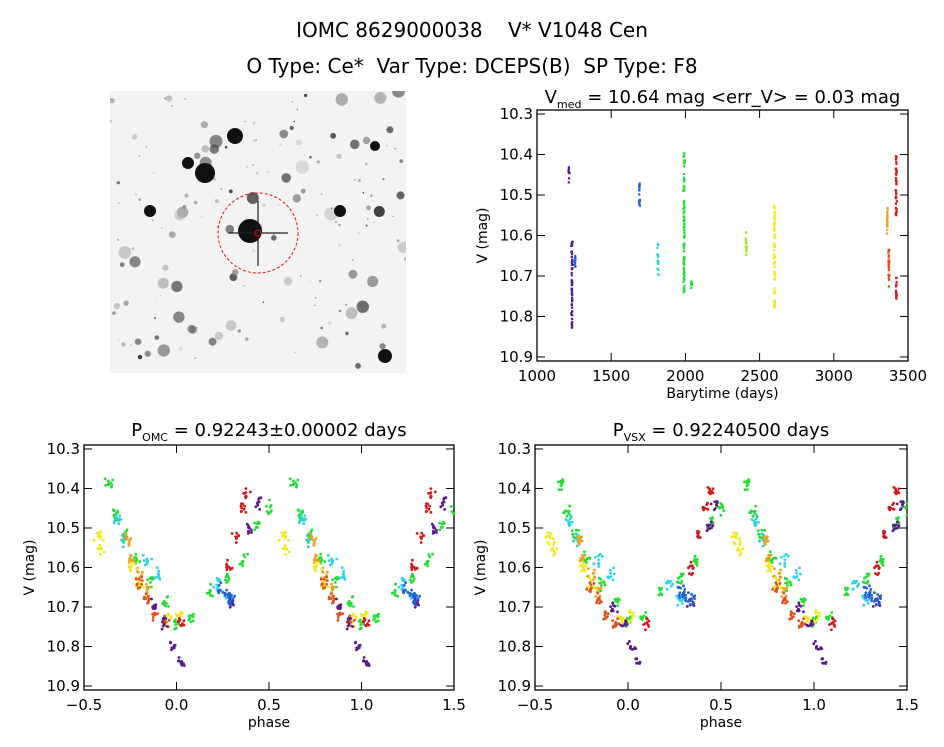  I want to click on y-tick-label: 10.9, so click(514, 686).